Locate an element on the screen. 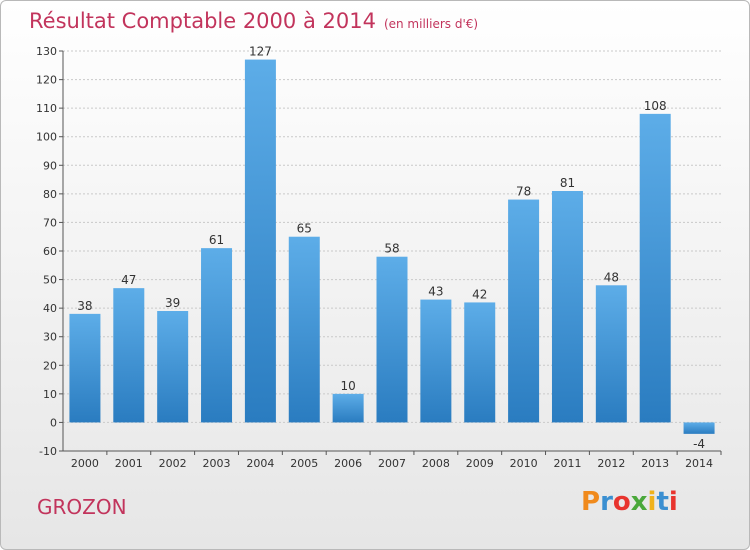  x-tick-label-2000: 2000 is located at coordinates (85, 463).